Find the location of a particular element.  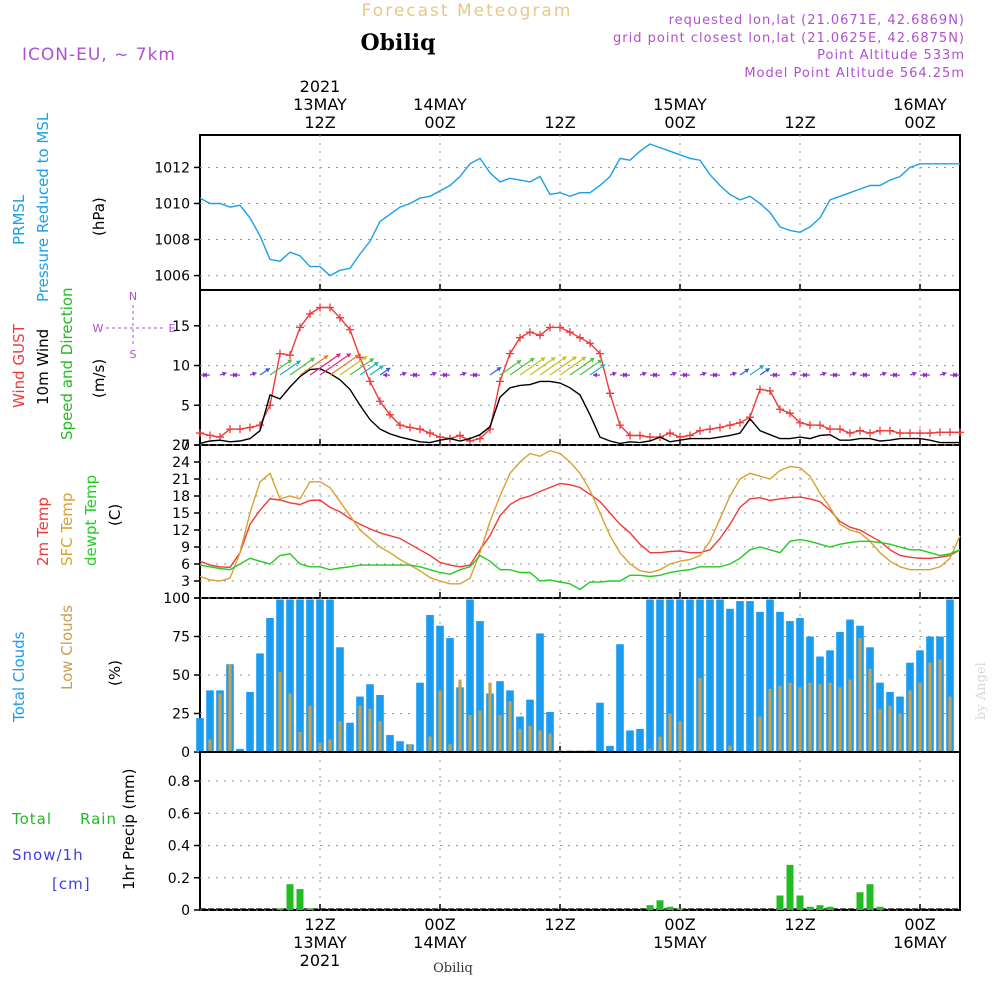

prmsl-label: PRMSL is located at coordinates (19, 219).